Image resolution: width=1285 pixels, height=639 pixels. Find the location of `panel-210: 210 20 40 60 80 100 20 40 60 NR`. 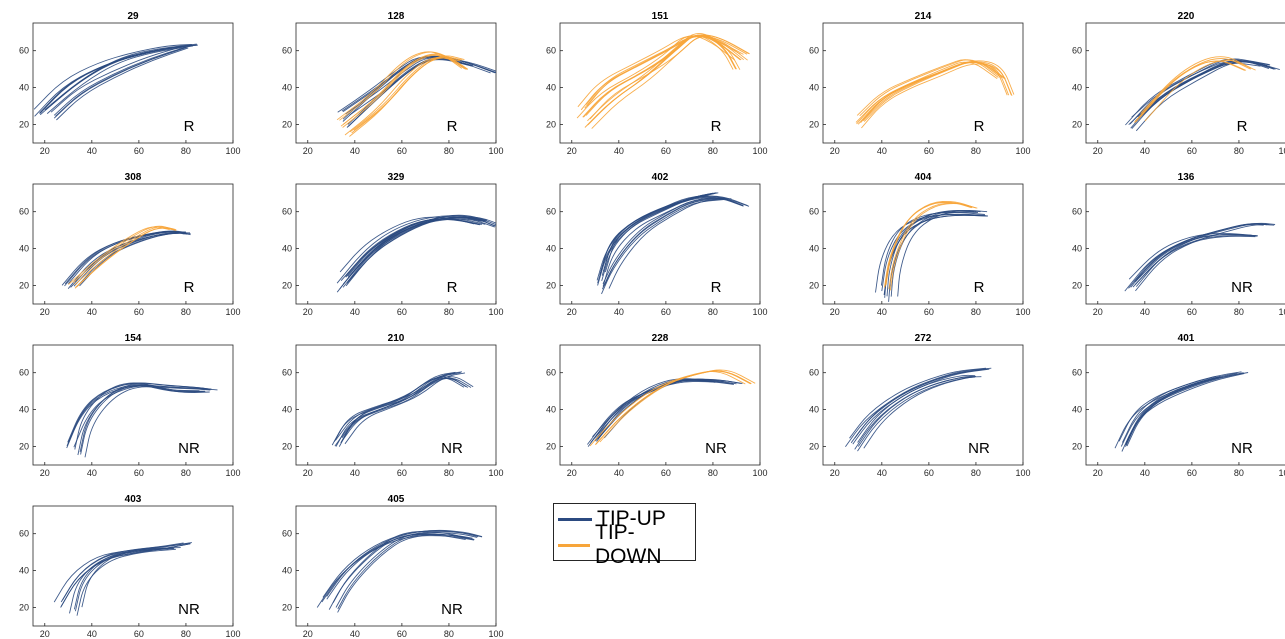

panel-210: 210 20 40 60 80 100 20 40 60 NR is located at coordinates (393, 405).